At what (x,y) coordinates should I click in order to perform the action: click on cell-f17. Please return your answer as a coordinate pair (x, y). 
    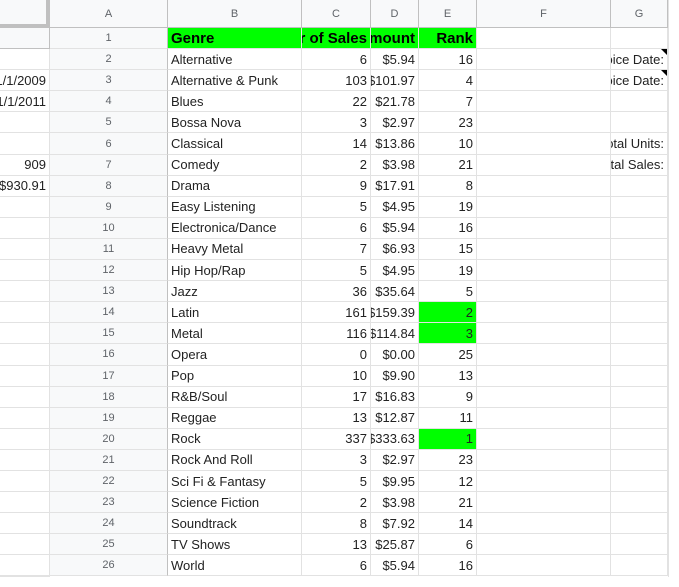
    Looking at the image, I should click on (639, 376).